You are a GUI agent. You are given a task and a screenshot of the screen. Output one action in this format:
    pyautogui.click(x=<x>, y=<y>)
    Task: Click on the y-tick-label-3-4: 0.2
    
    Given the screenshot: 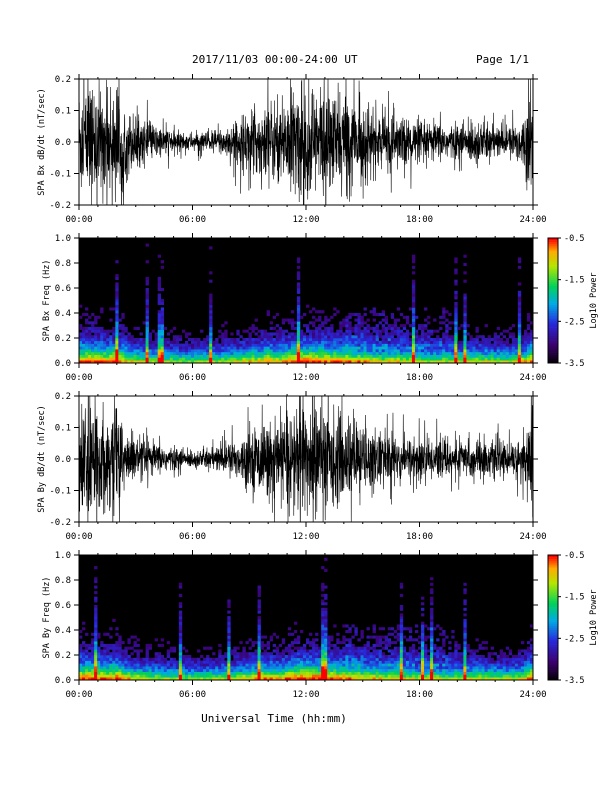 What is the action you would take?
    pyautogui.click(x=63, y=656)
    